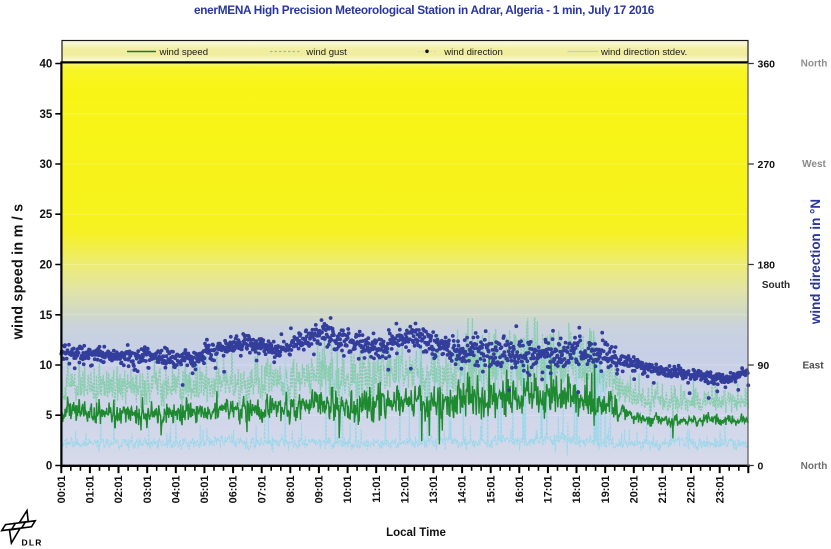  I want to click on svg-text: 04:01, so click(176, 490).